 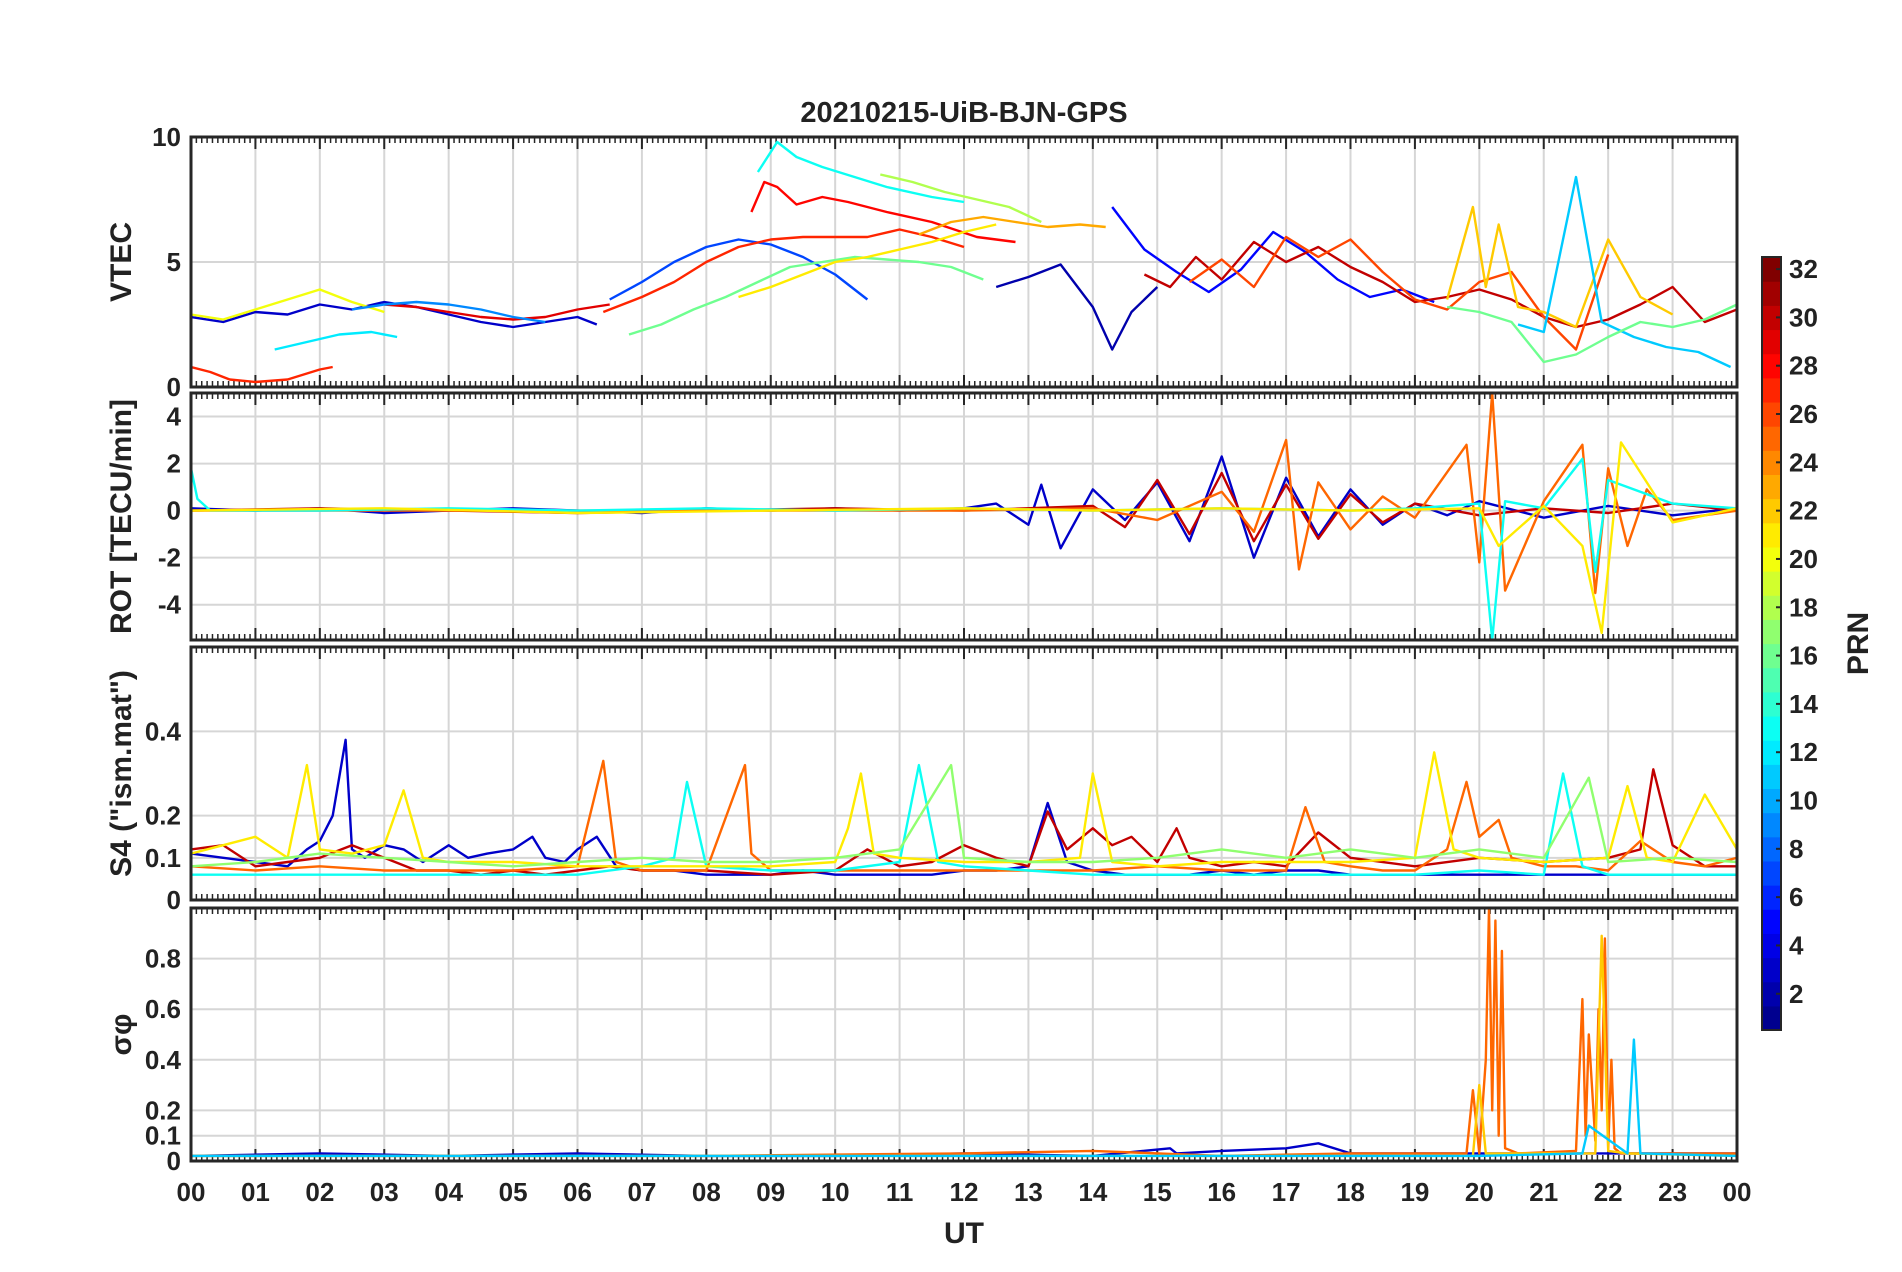 I want to click on x-tick-label: 03, so click(x=384, y=1192).